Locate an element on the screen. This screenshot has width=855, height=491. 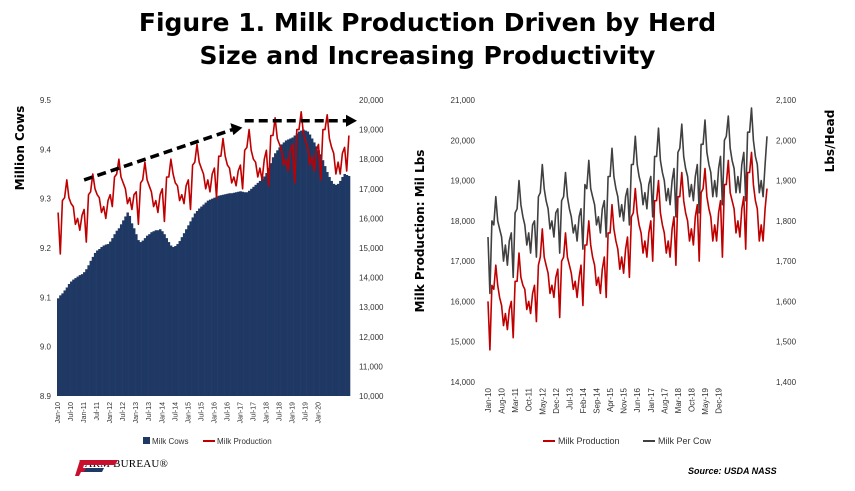
y-right-tick-label: 2,100 is located at coordinates (786, 100).